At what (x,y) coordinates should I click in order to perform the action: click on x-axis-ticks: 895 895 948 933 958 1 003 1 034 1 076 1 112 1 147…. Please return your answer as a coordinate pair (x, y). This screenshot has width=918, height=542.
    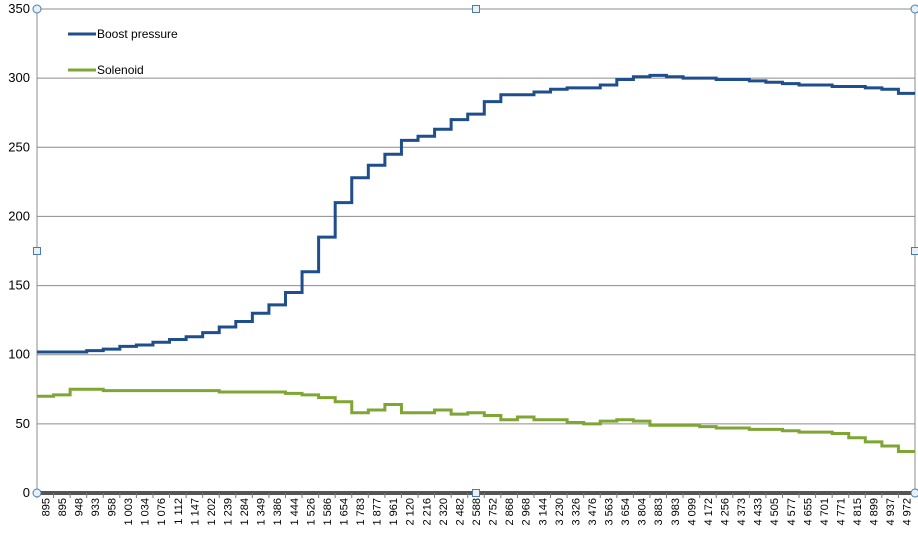
    Looking at the image, I should click on (475, 509).